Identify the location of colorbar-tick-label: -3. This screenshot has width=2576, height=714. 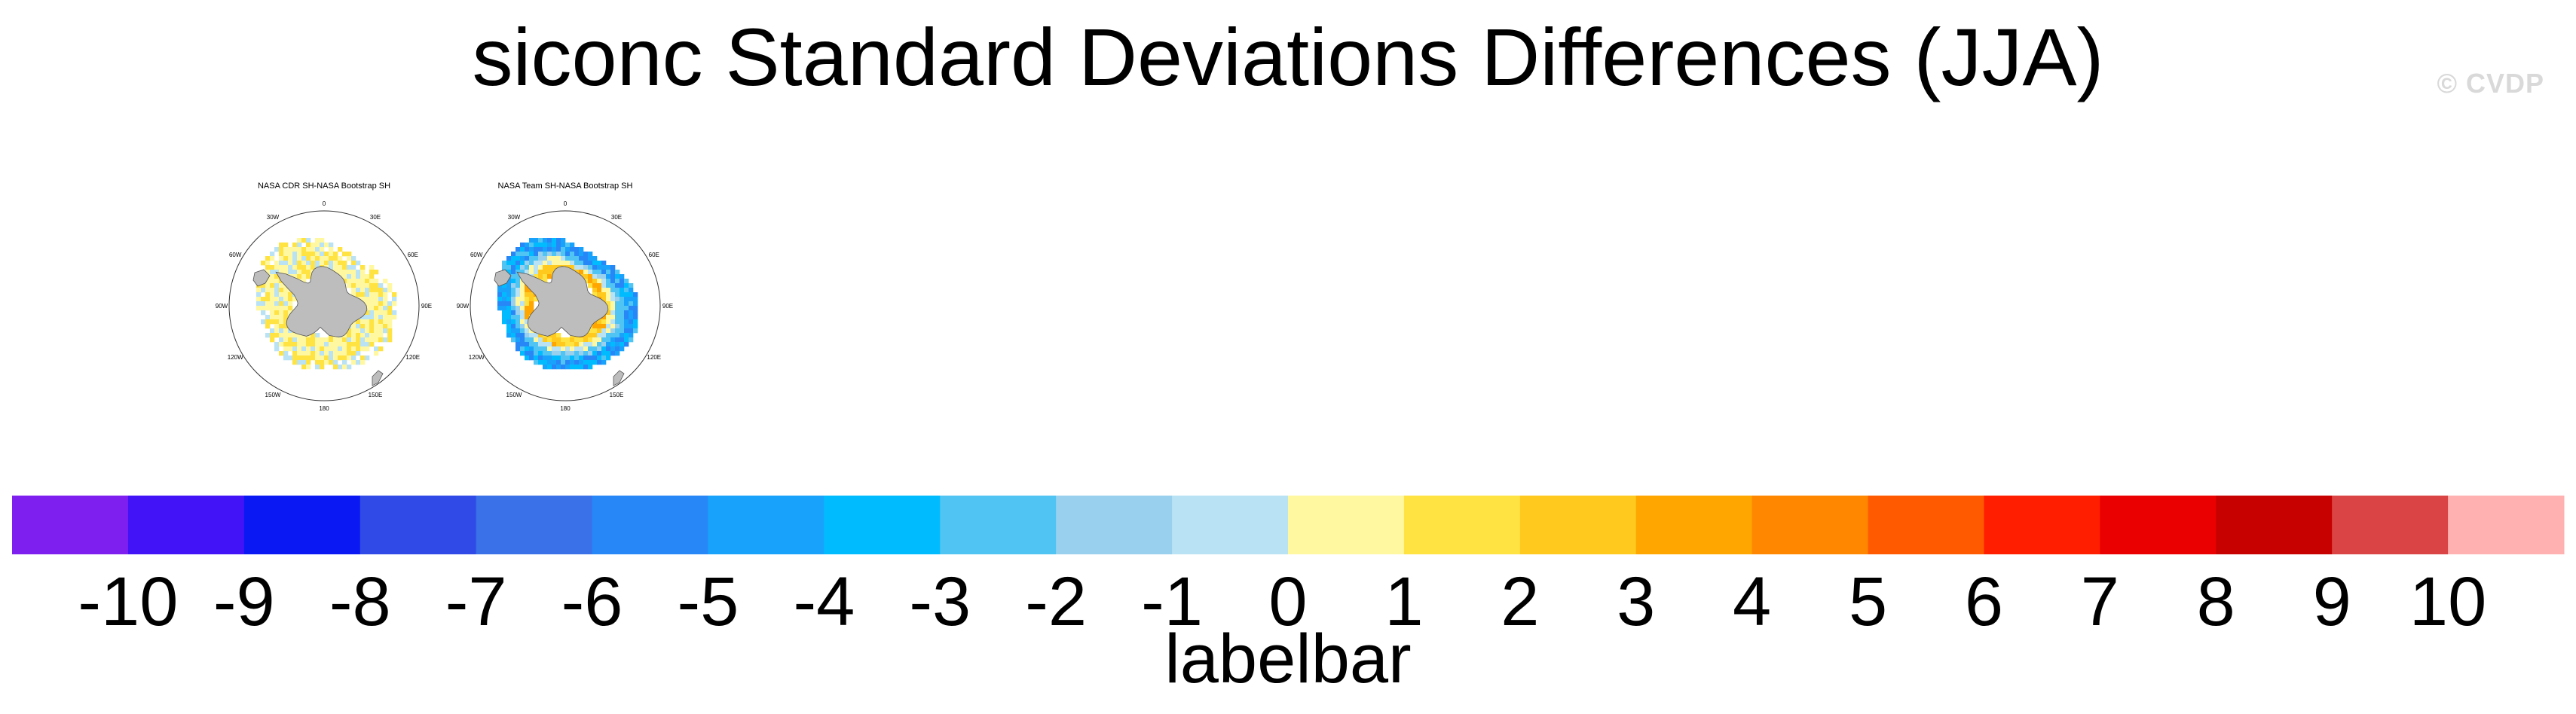
(940, 601).